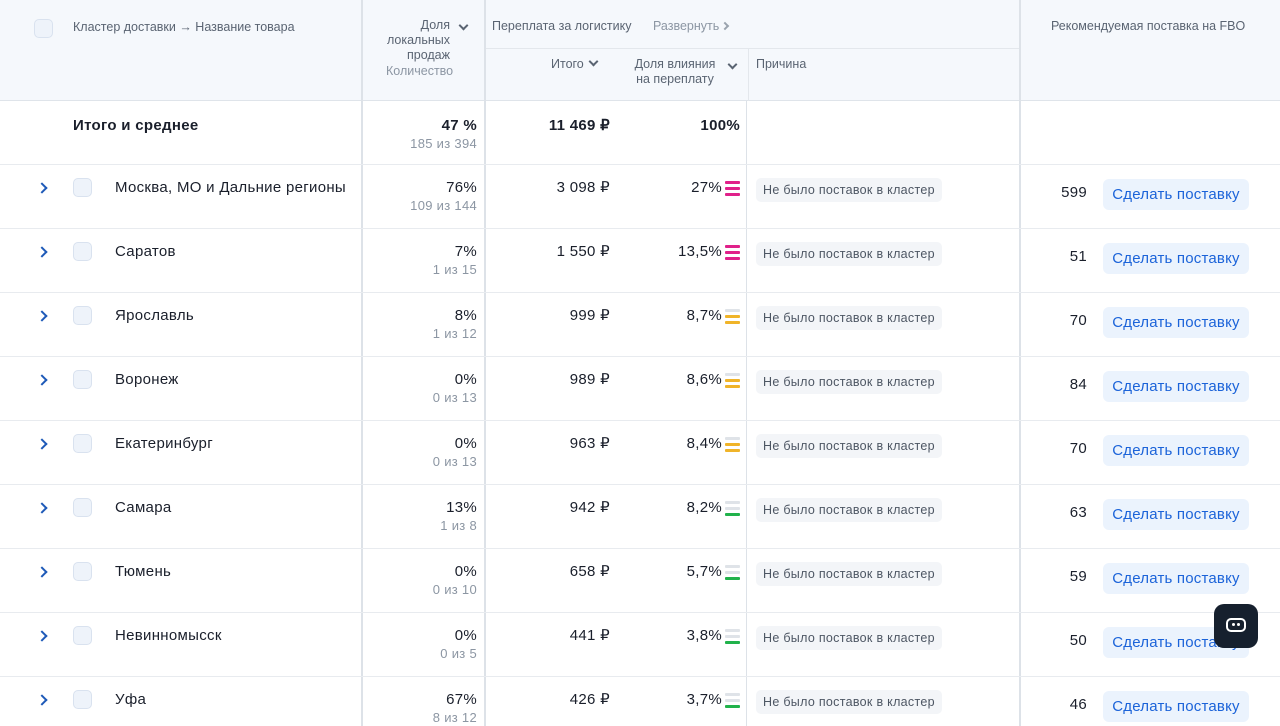  Describe the element at coordinates (485, 363) in the screenshot. I see `column-divider` at that location.